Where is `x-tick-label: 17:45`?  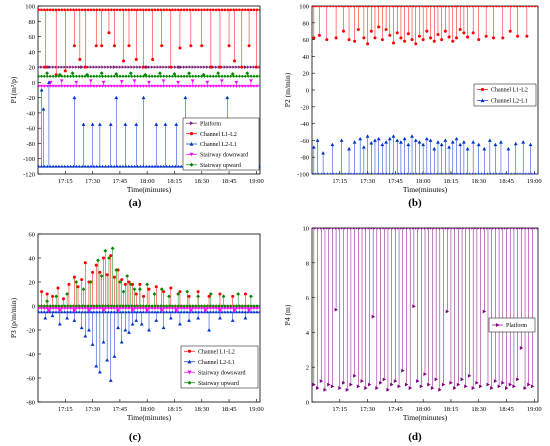
x-tick-label: 17:45 is located at coordinates (395, 181).